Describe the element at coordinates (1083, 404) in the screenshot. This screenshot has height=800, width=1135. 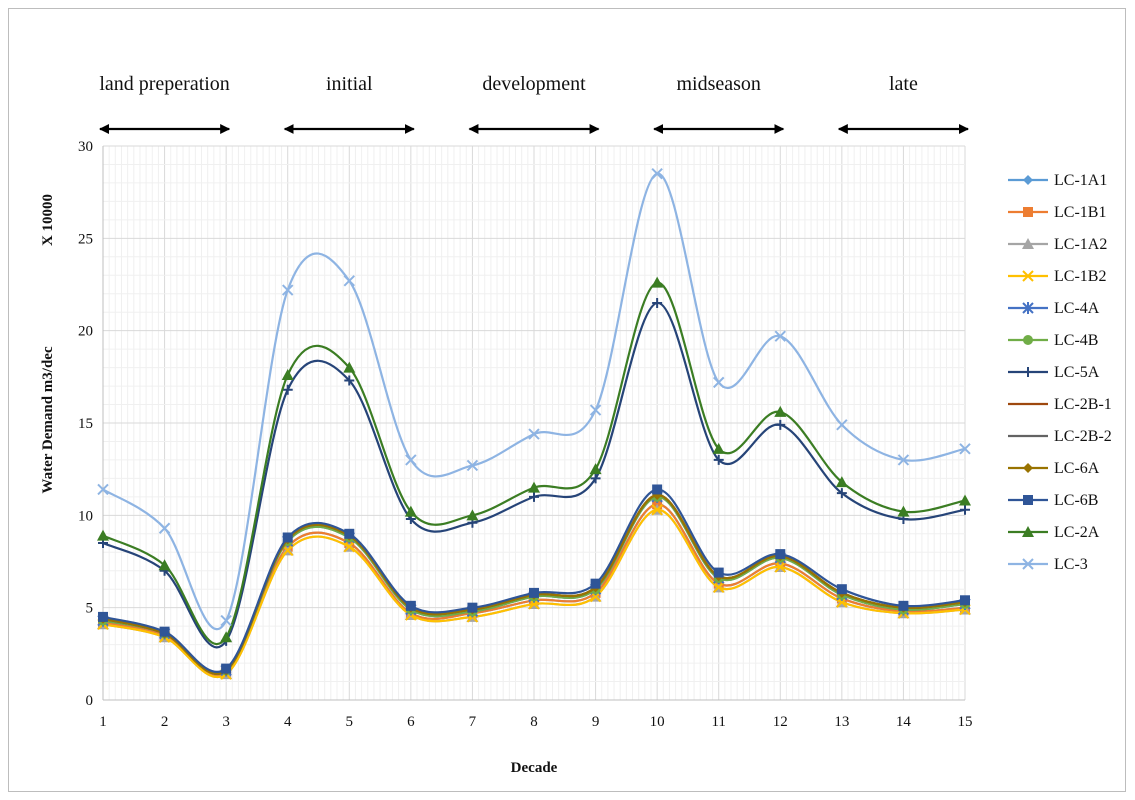
I see `legend-label: LC-2B-1` at that location.